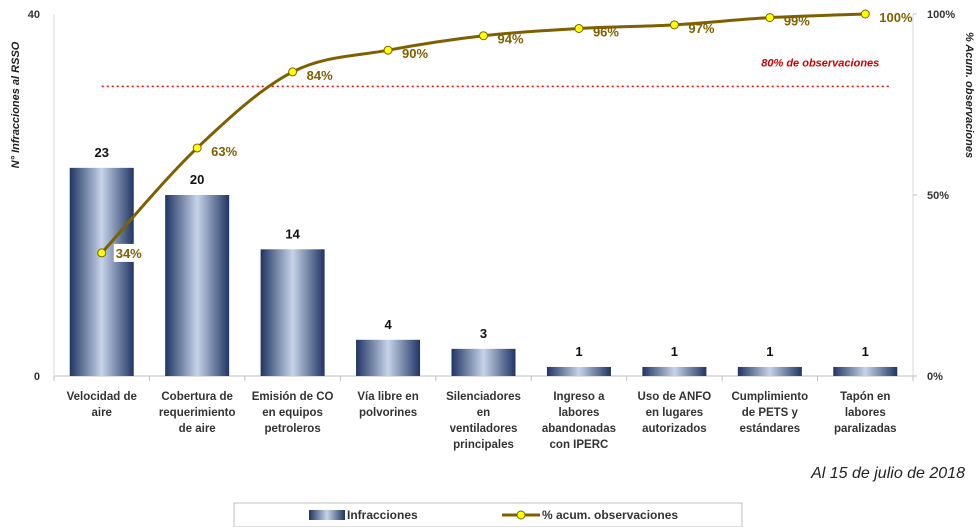 The width and height of the screenshot is (977, 527). Describe the element at coordinates (101, 152) in the screenshot. I see `bar-value-label: 23` at that location.